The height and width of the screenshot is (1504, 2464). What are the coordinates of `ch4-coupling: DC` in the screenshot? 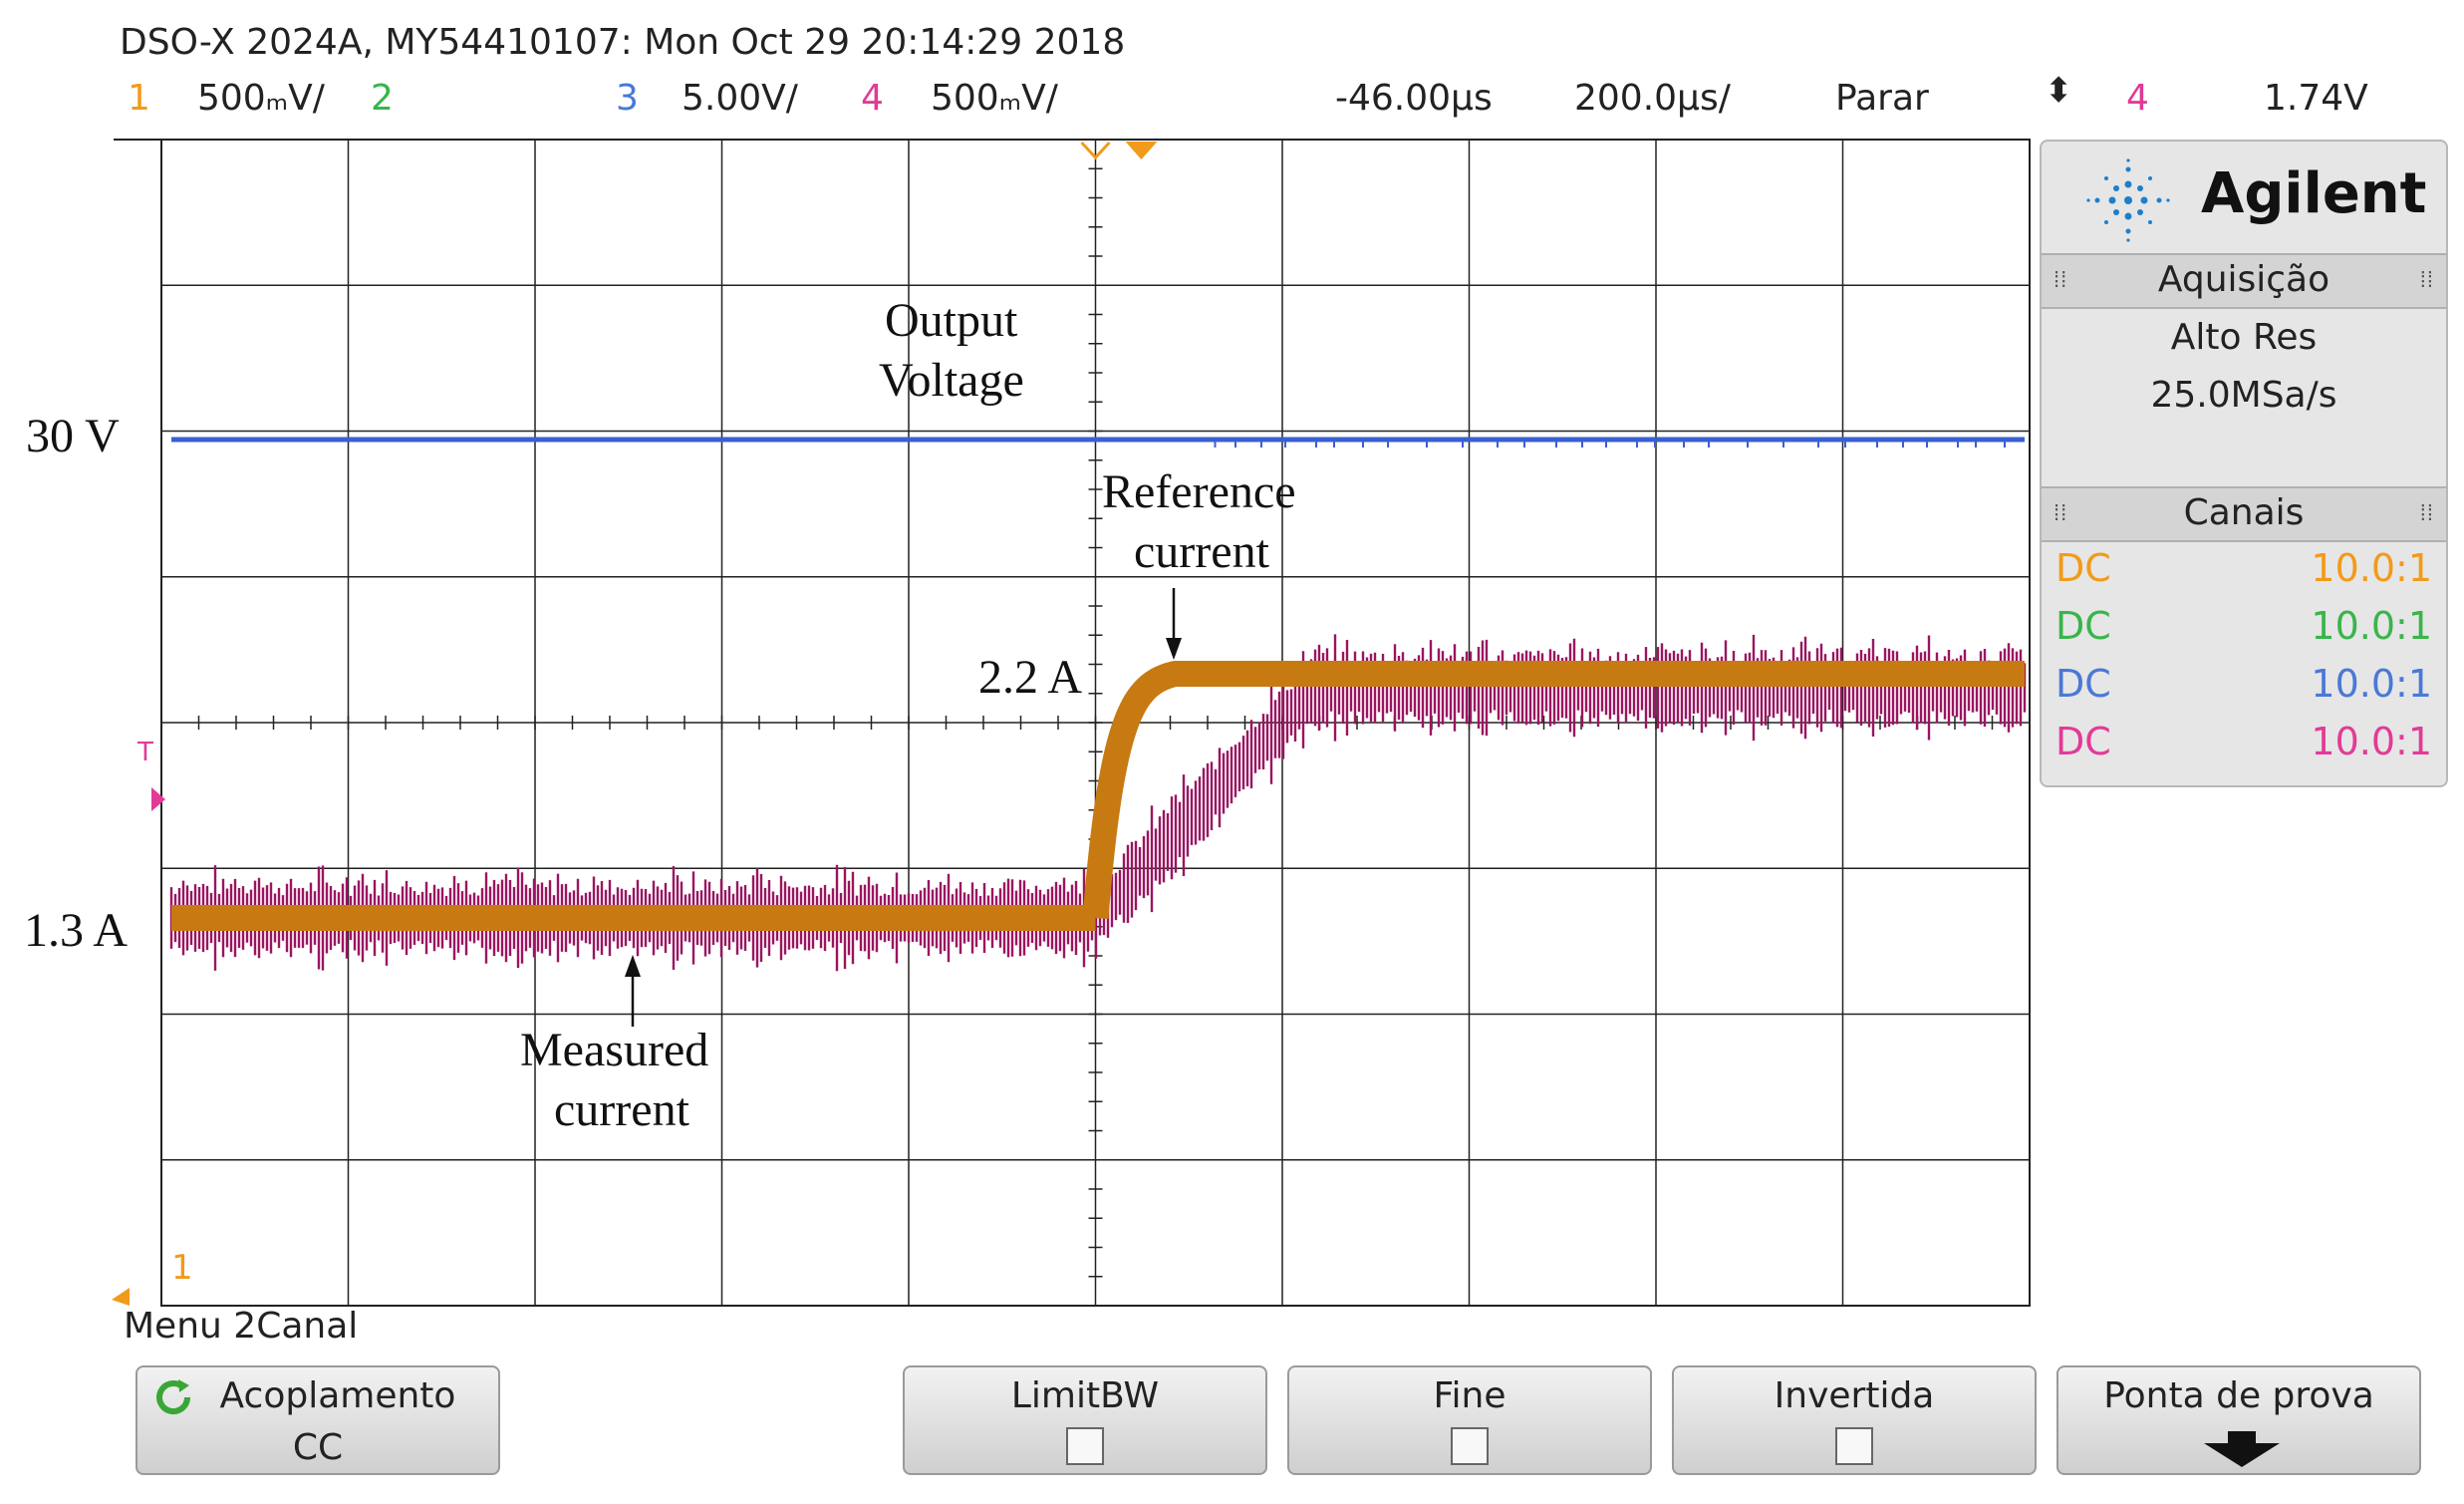 It's located at (2083, 741).